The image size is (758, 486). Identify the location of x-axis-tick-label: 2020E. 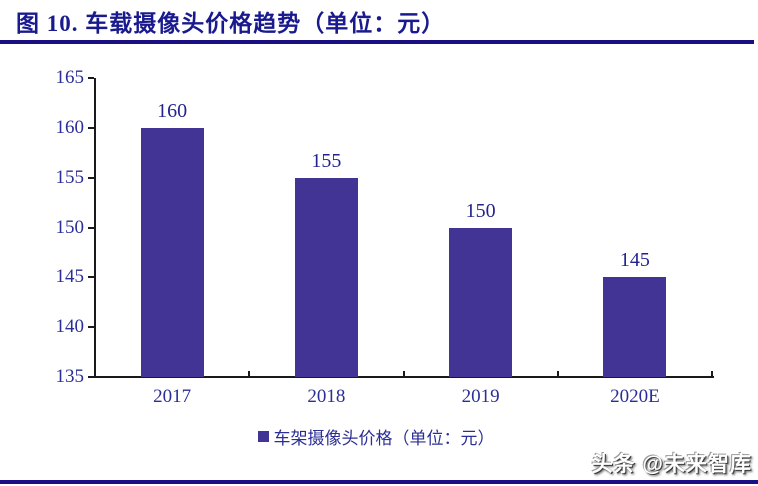
(635, 396).